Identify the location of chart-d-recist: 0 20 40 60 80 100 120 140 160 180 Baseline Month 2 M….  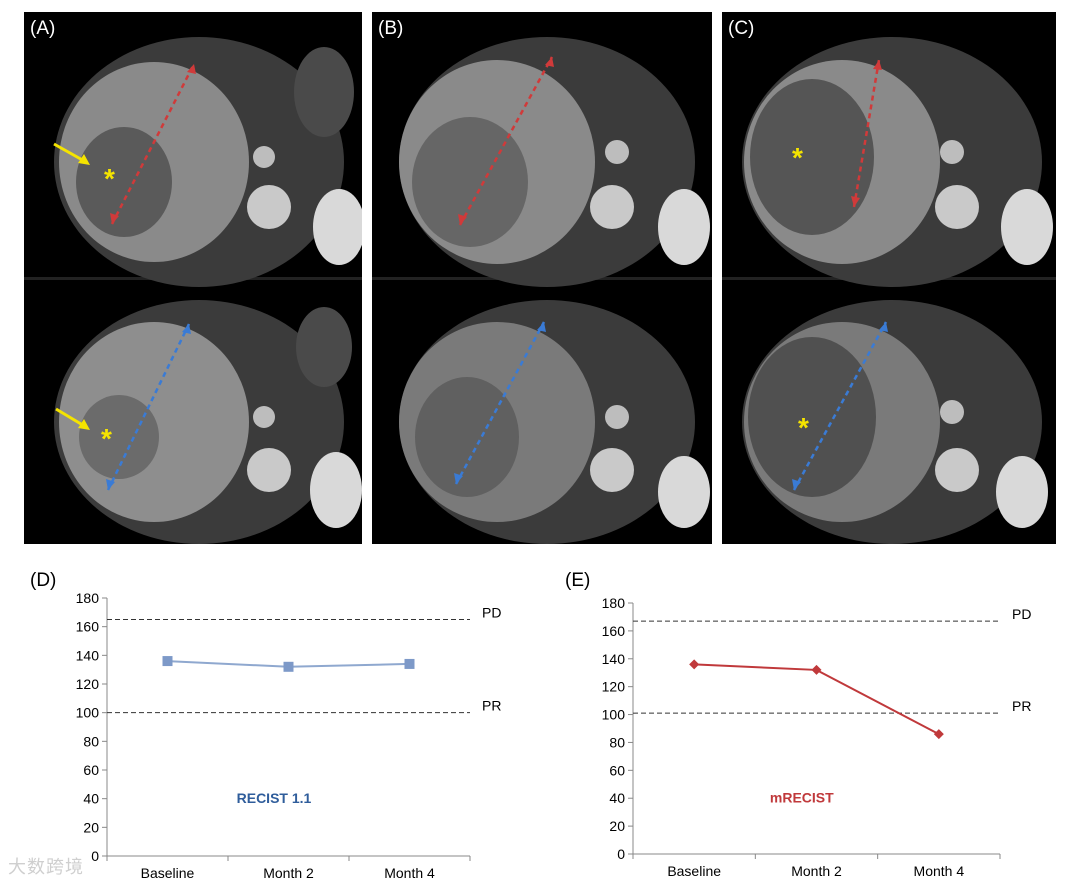
(289, 735).